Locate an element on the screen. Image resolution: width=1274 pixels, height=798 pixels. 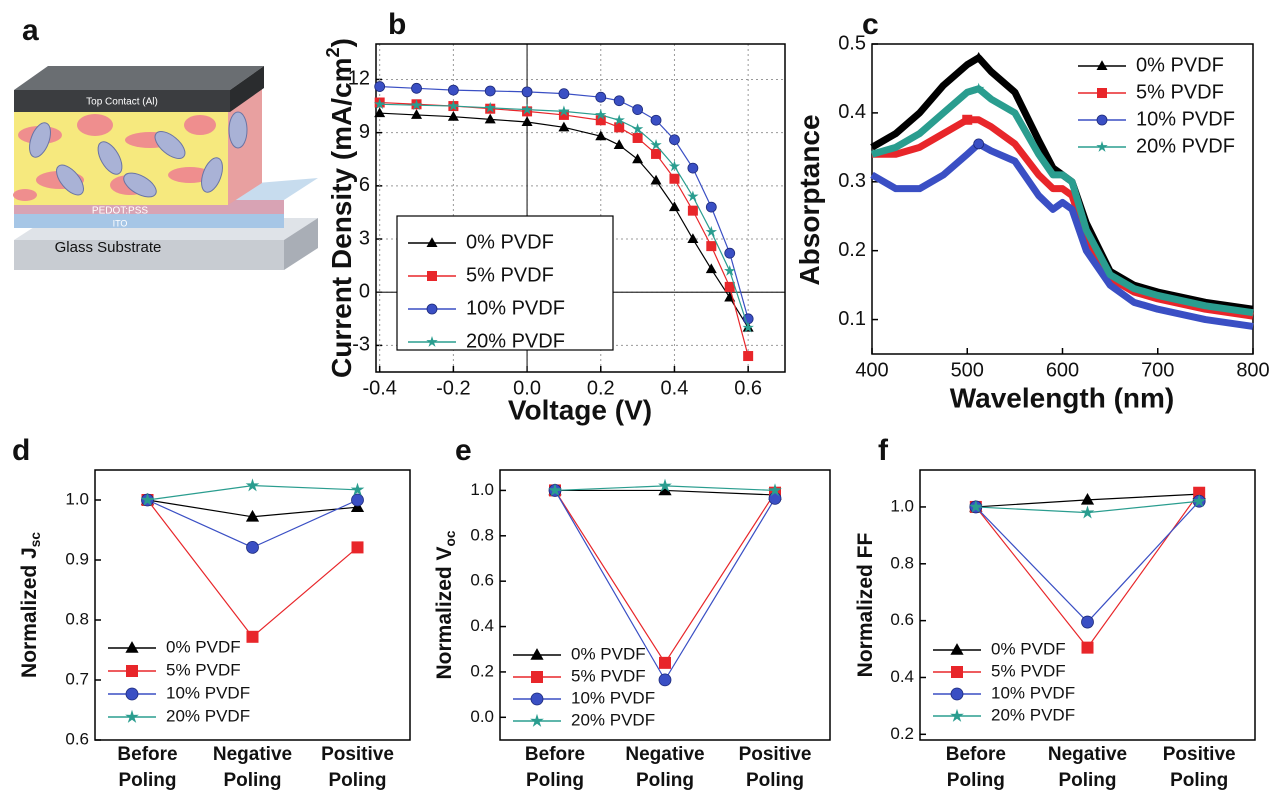
y-tick-label: 9 is located at coordinates (364, 132).